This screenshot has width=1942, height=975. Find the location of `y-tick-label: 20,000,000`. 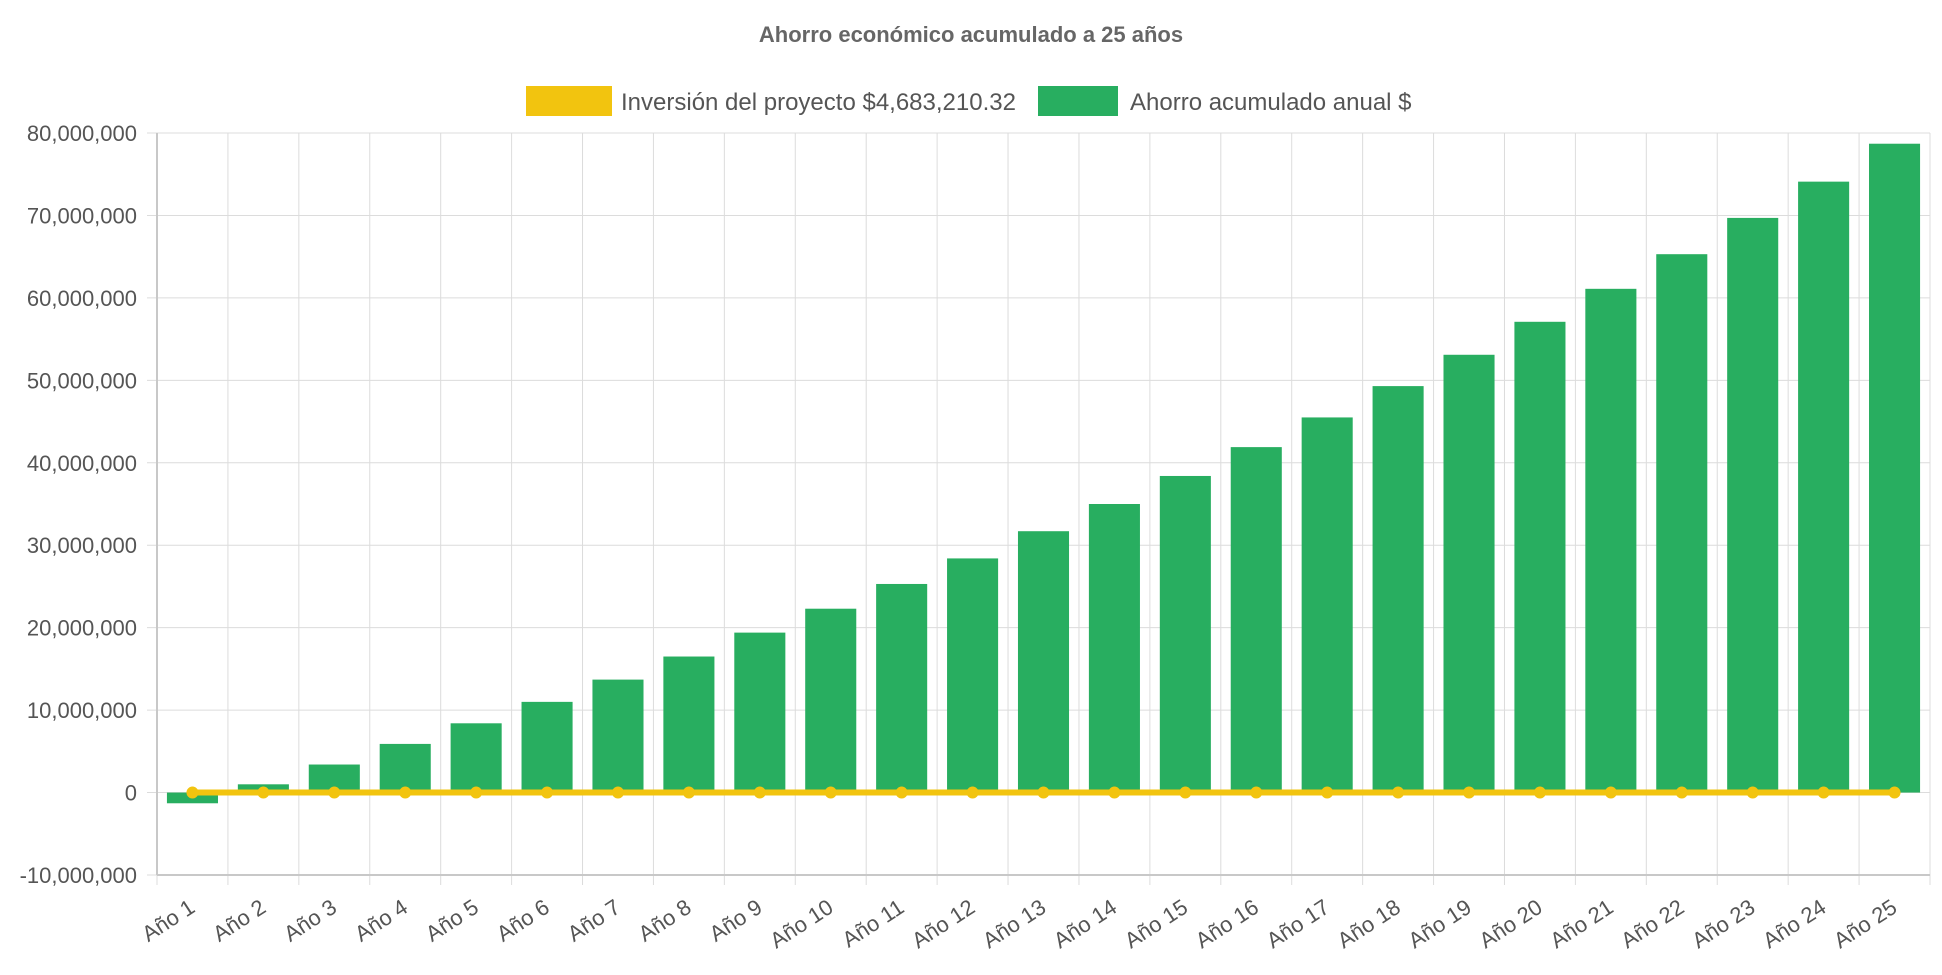

y-tick-label: 20,000,000 is located at coordinates (82, 628).